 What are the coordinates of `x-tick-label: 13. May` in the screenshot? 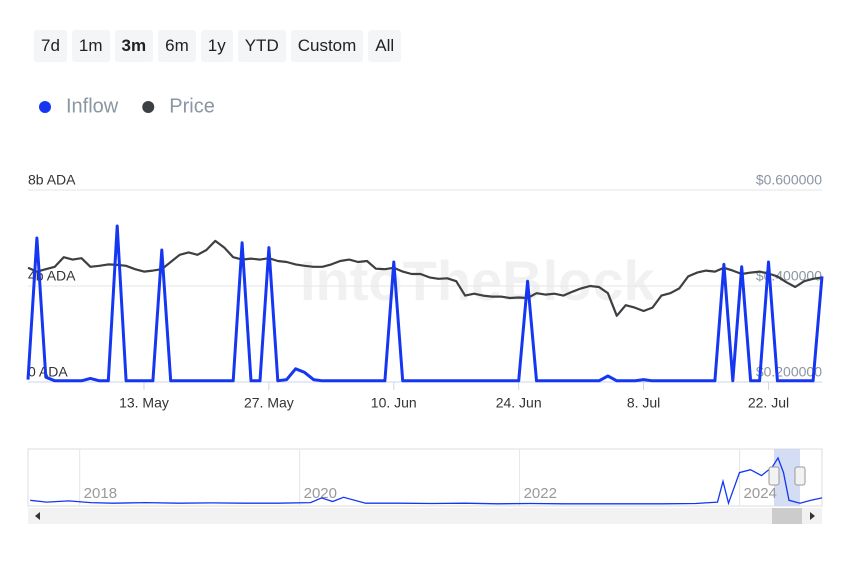 It's located at (144, 403).